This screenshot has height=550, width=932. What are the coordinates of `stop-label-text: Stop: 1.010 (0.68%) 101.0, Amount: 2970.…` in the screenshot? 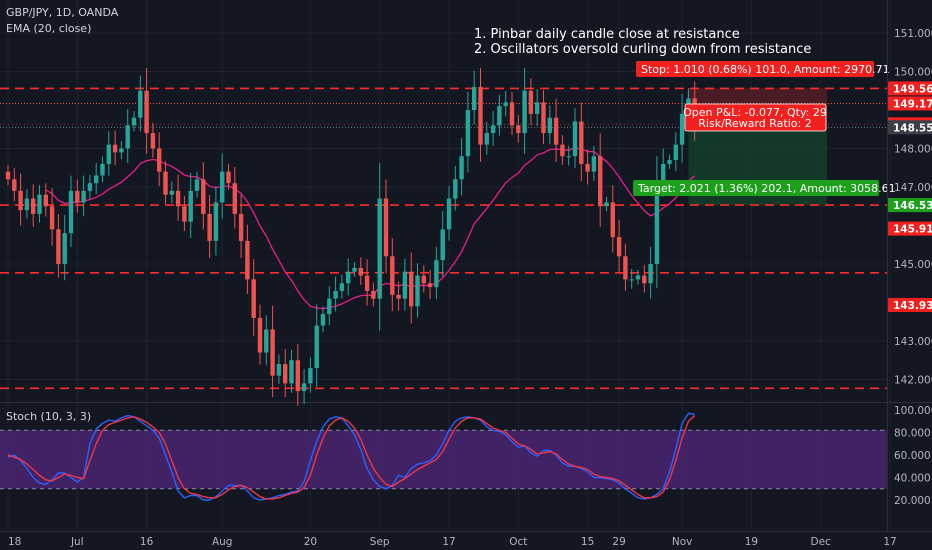 It's located at (765, 69).